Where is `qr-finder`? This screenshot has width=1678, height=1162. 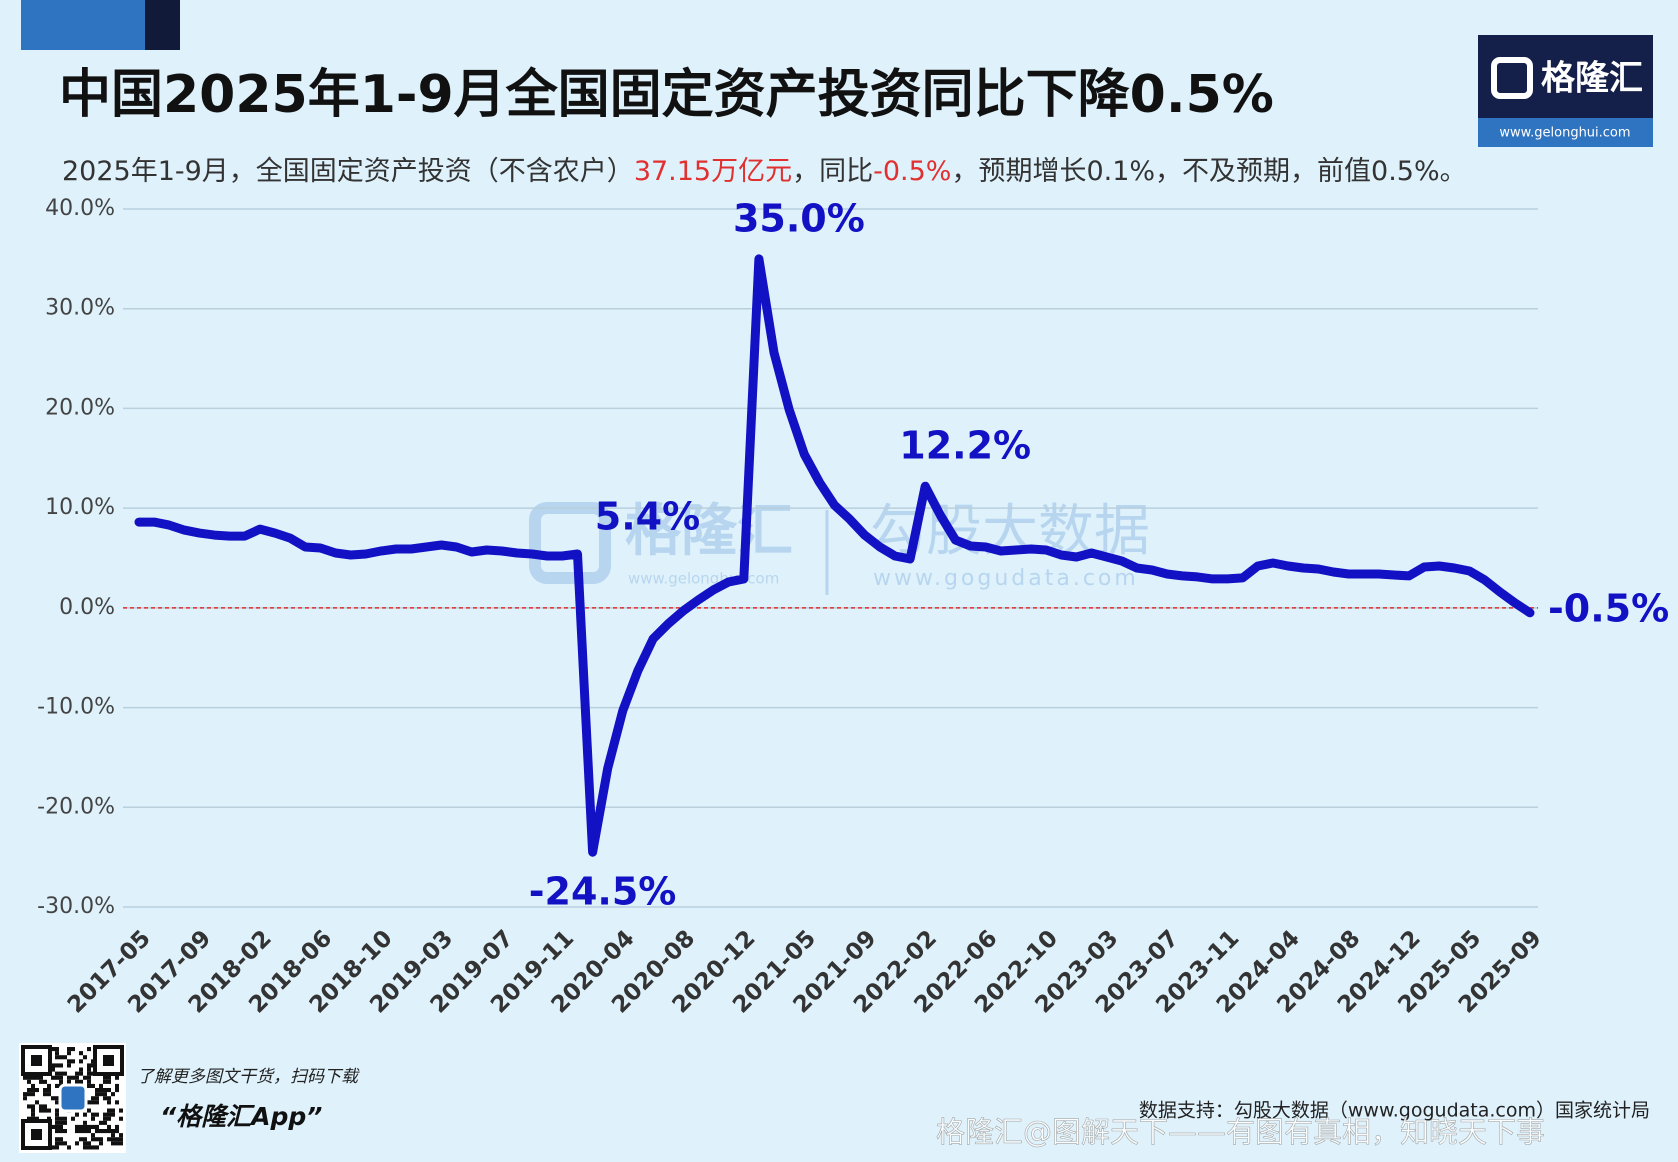
qr-finder is located at coordinates (36, 1134).